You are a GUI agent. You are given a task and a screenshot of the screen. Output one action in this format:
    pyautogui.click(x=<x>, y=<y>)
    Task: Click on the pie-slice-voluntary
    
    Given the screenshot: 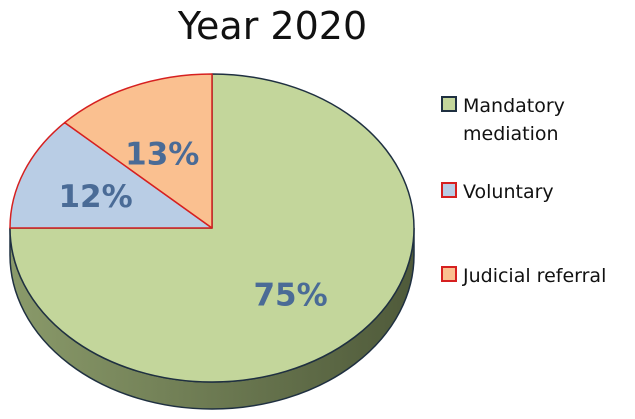 What is the action you would take?
    pyautogui.click(x=111, y=175)
    